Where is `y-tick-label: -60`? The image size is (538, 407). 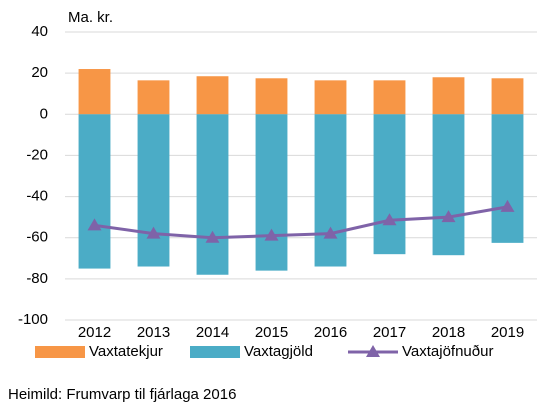 y-tick-label: -60 is located at coordinates (37, 237).